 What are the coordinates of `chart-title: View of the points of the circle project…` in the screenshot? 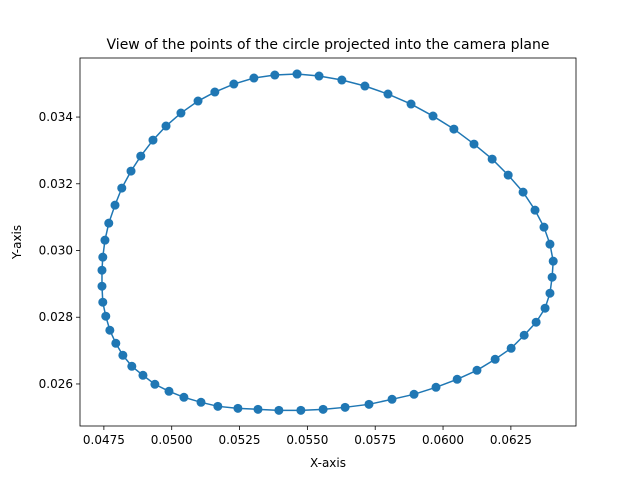 It's located at (328, 45).